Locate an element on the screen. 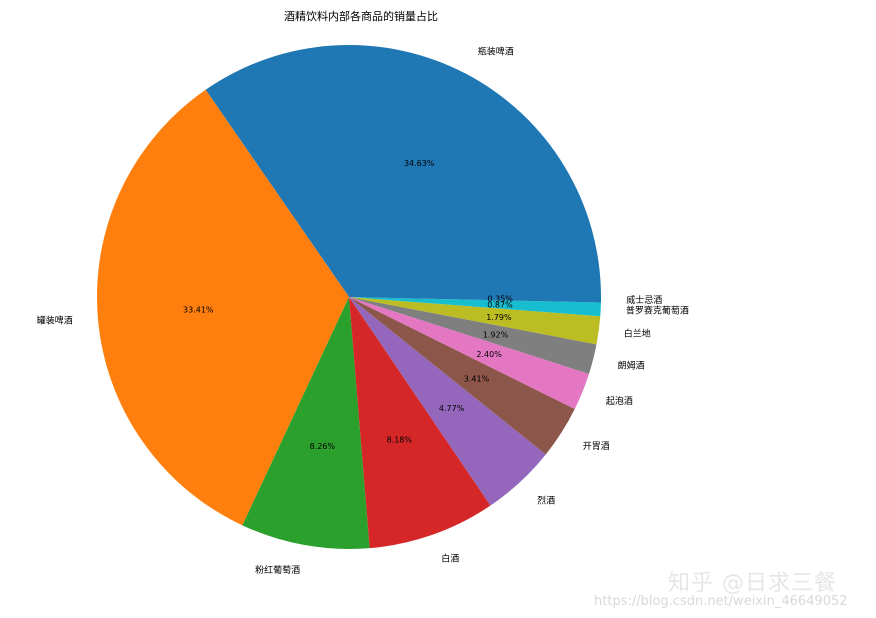 The height and width of the screenshot is (618, 876). percent-label: 0.35% is located at coordinates (500, 299).